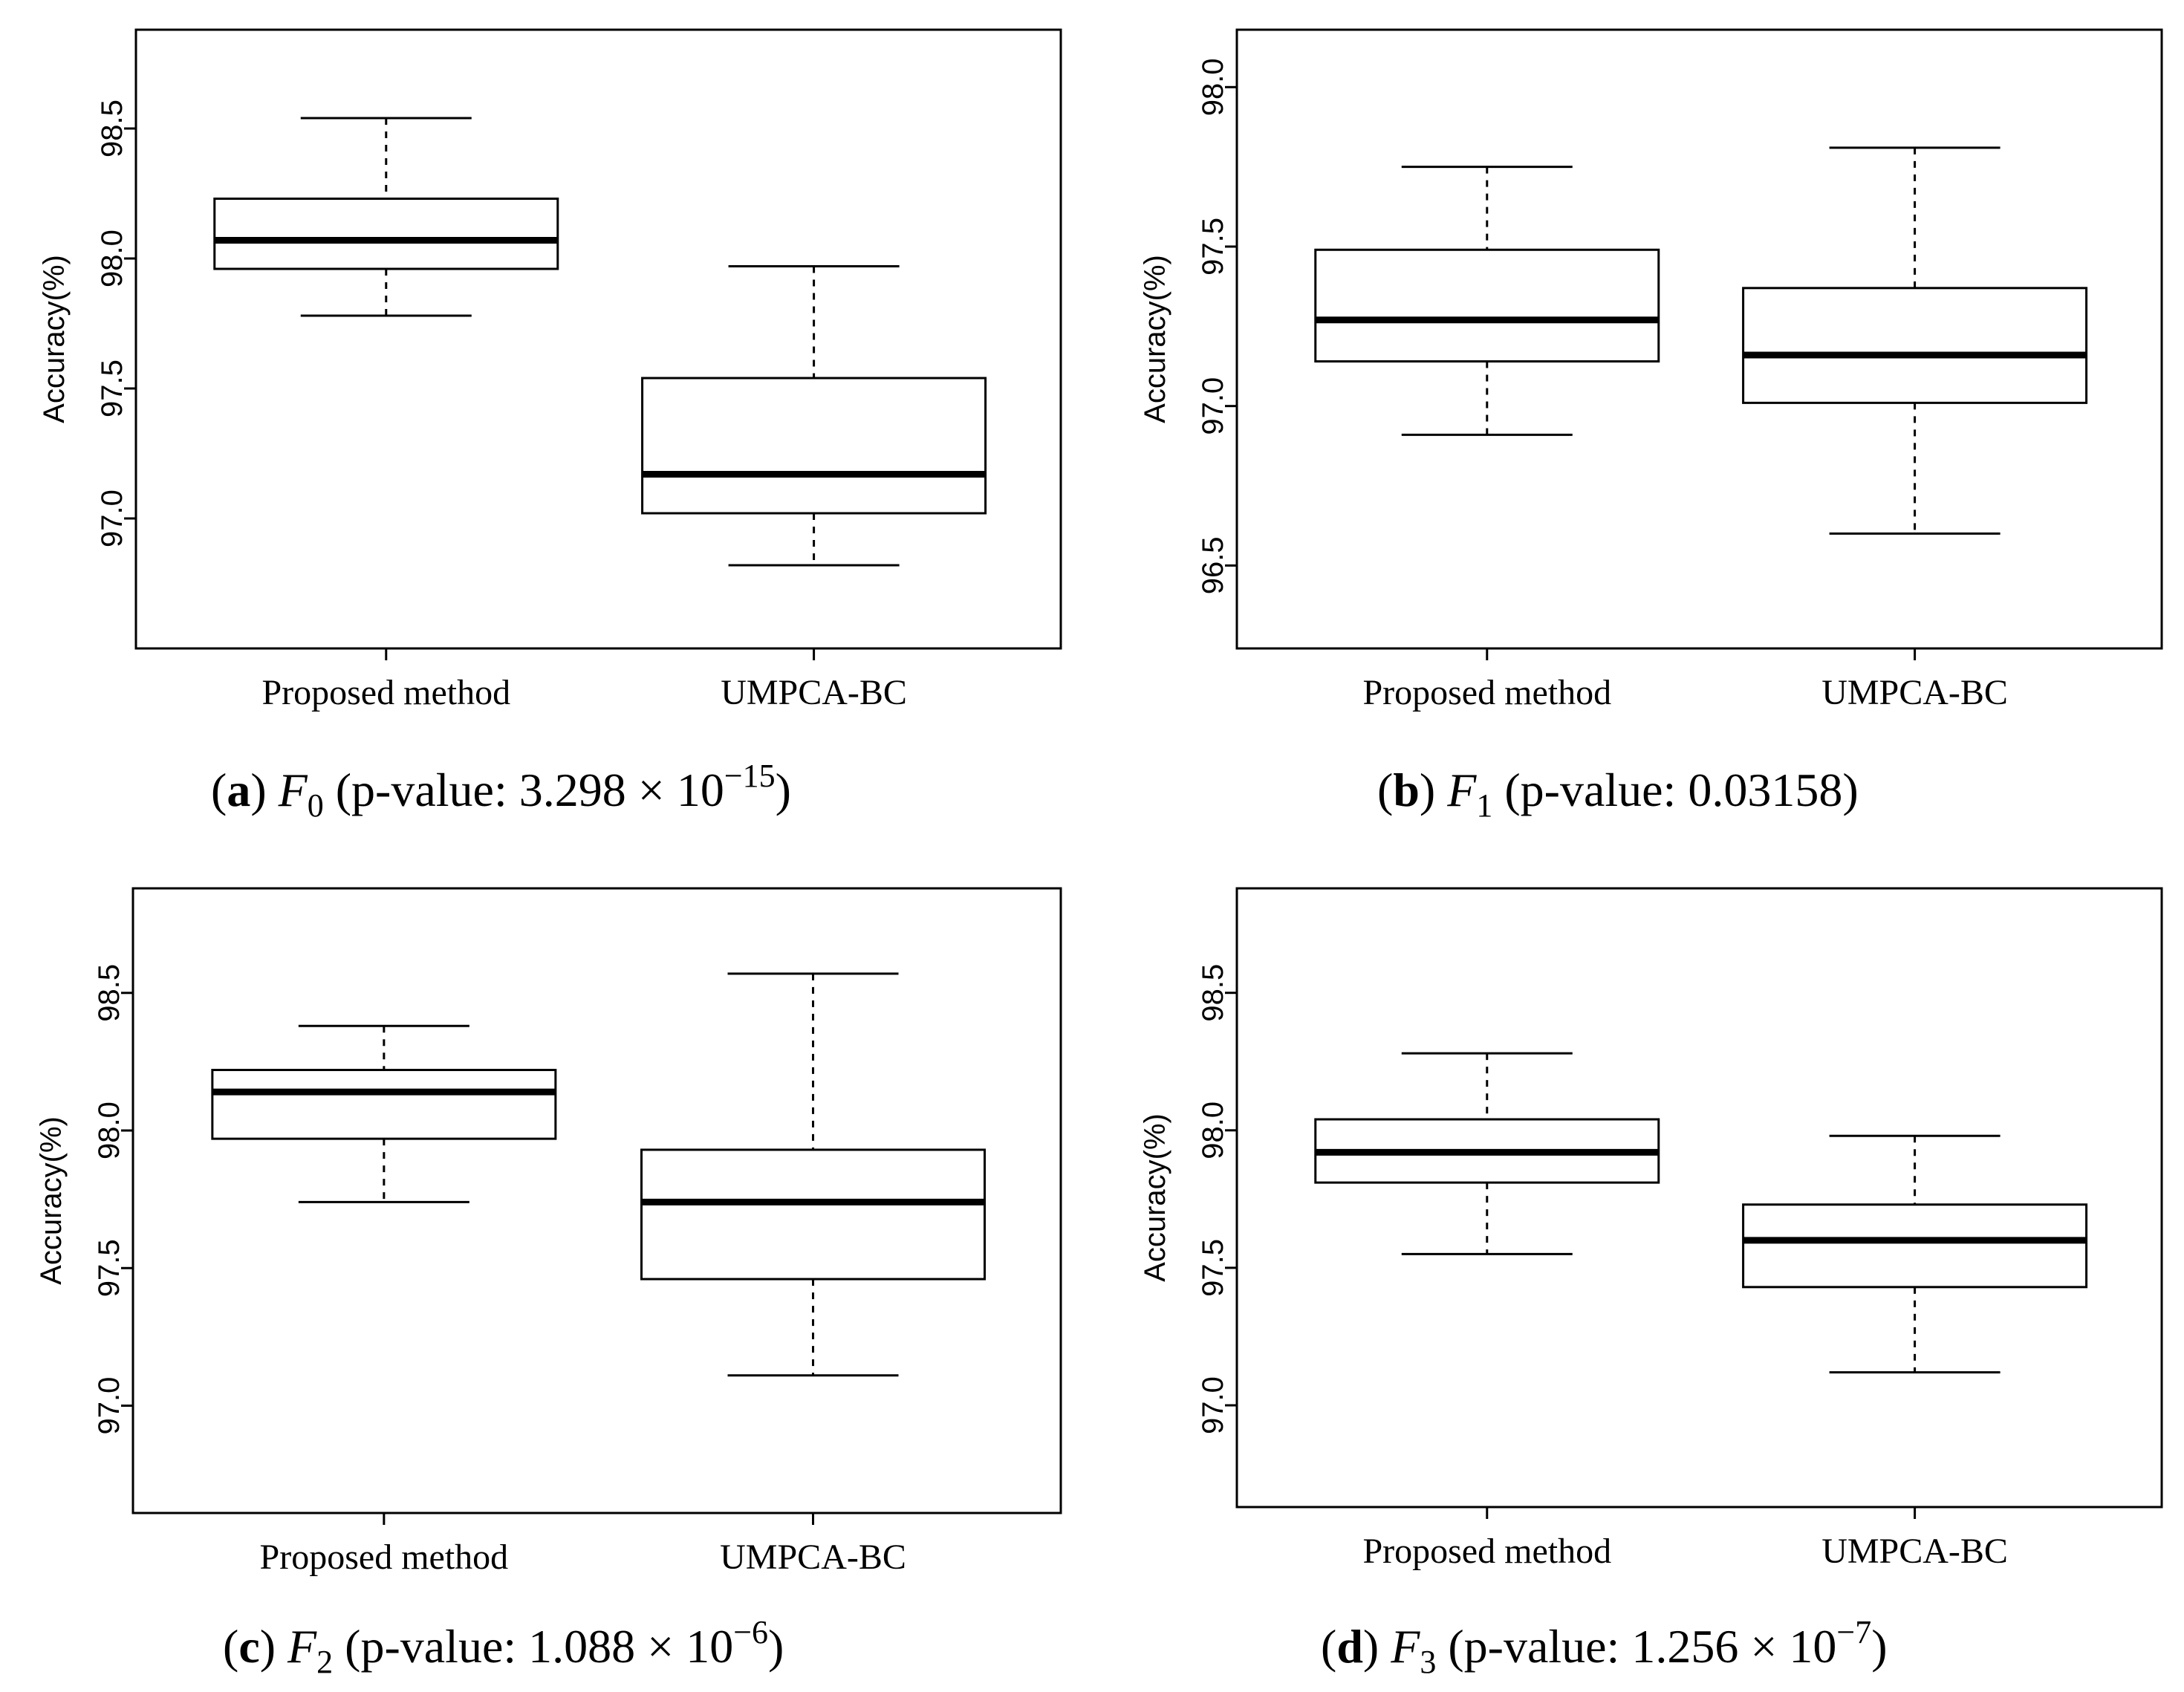  I want to click on panel-caption: (a) F0 (p-value: 3.298 × 10−15), so click(501, 791).